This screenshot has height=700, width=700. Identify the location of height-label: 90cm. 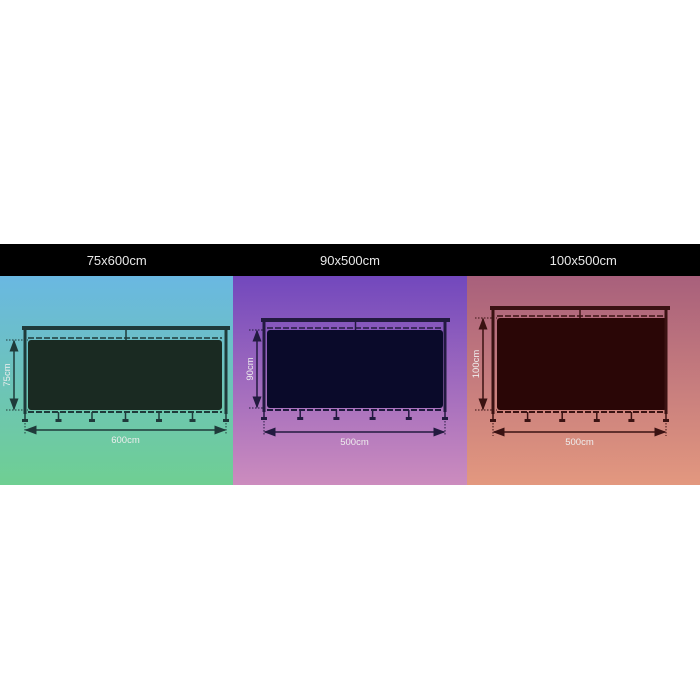
(250, 368).